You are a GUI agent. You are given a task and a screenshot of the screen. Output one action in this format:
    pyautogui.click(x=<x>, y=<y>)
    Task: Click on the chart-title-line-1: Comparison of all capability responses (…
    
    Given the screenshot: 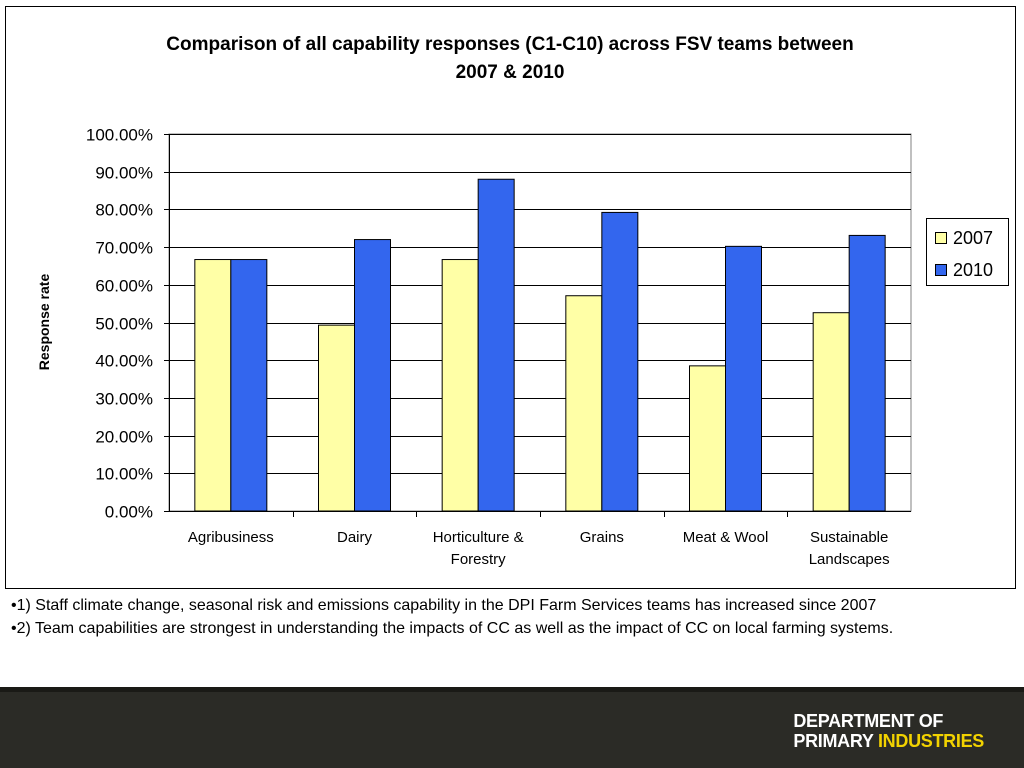 What is the action you would take?
    pyautogui.click(x=510, y=44)
    